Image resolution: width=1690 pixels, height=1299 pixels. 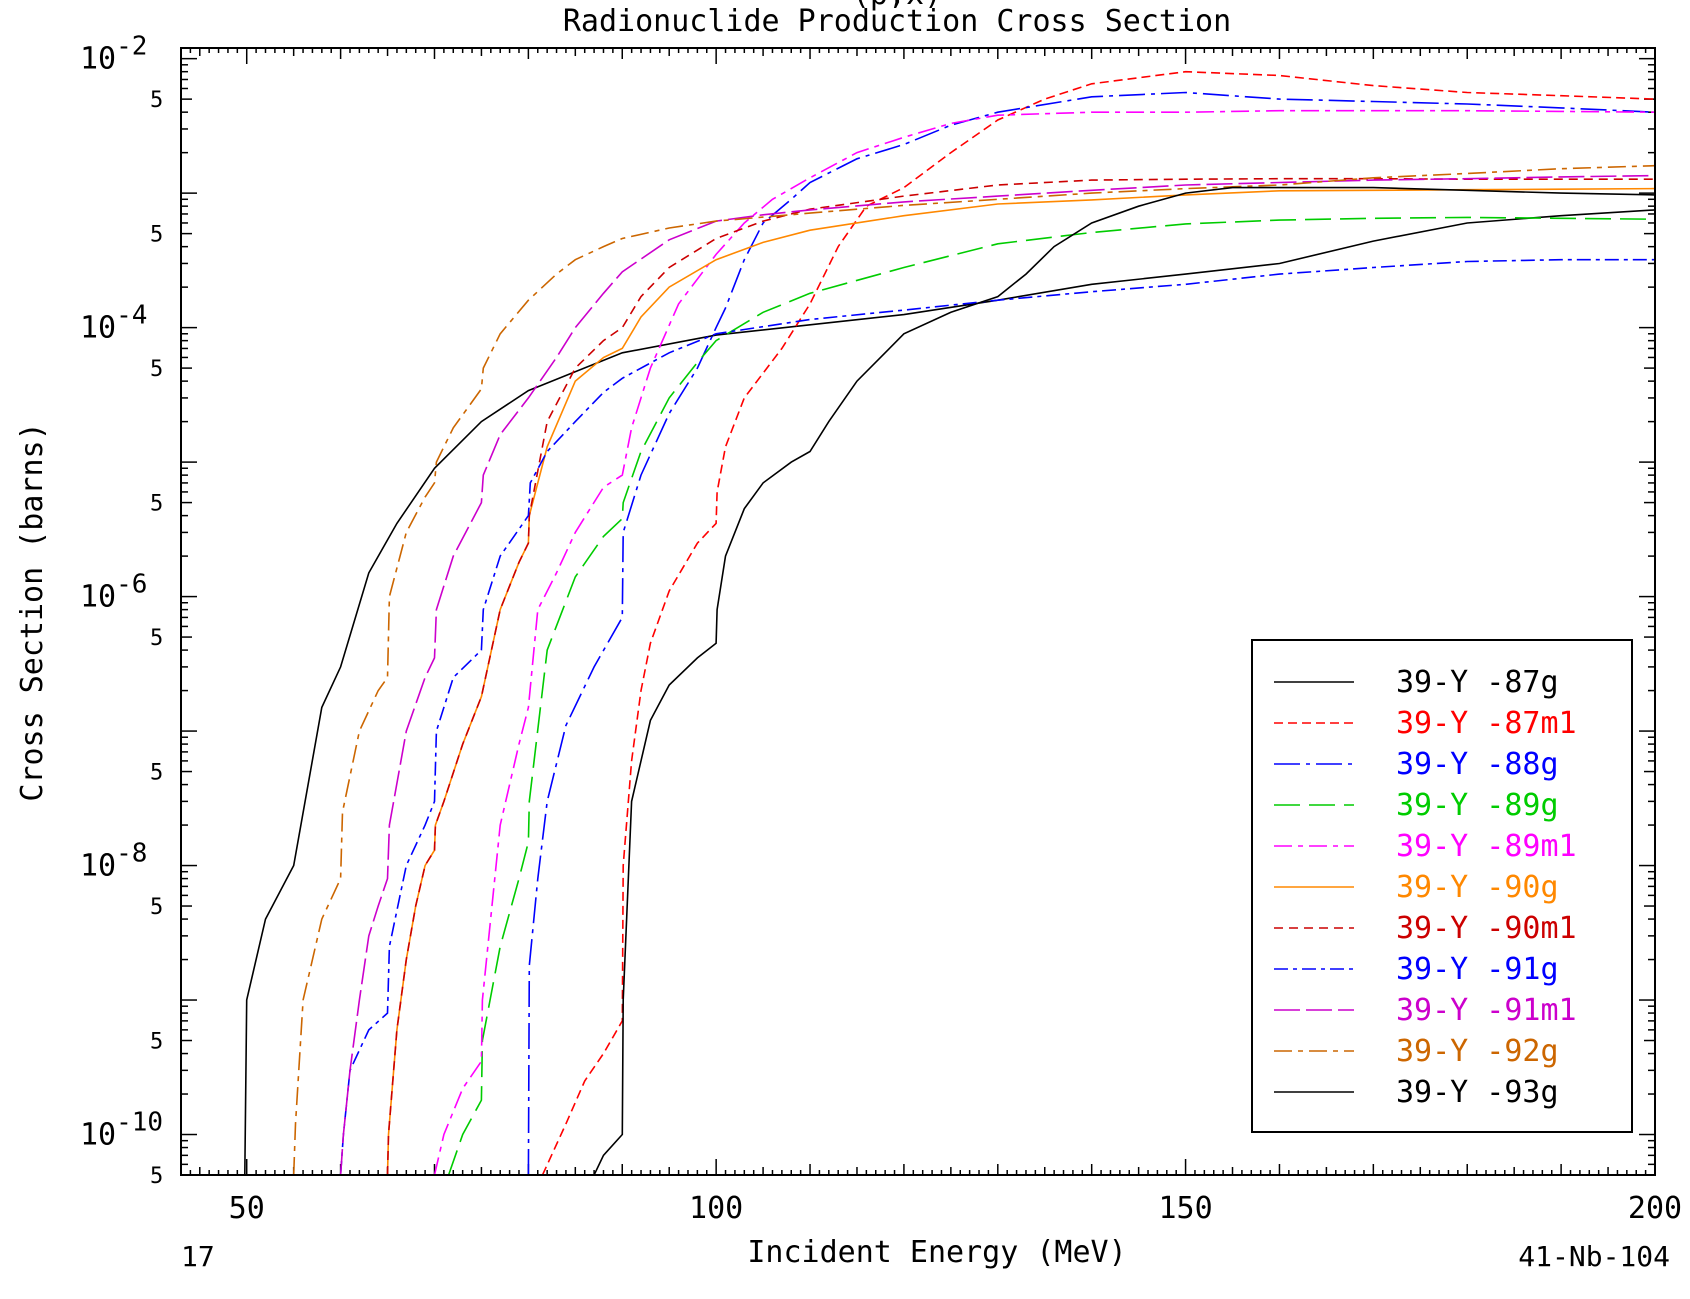 I want to click on legend-box, so click(x=1442, y=886).